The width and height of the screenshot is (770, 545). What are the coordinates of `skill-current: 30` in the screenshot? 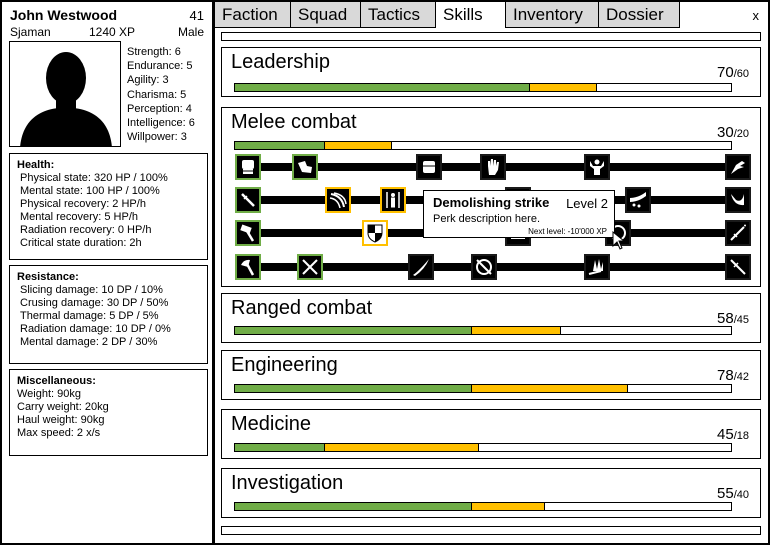 It's located at (725, 132).